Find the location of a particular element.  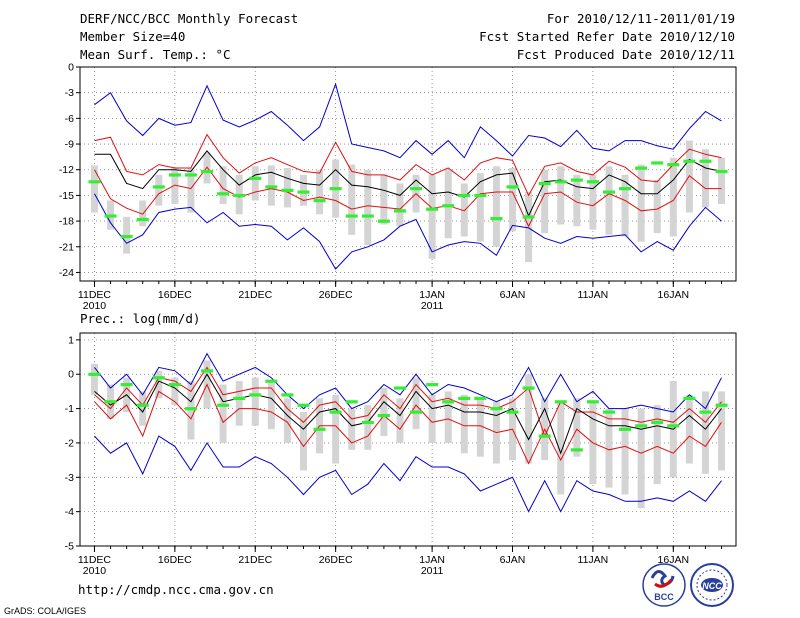

y-tick-label: -21 is located at coordinates (66, 247).